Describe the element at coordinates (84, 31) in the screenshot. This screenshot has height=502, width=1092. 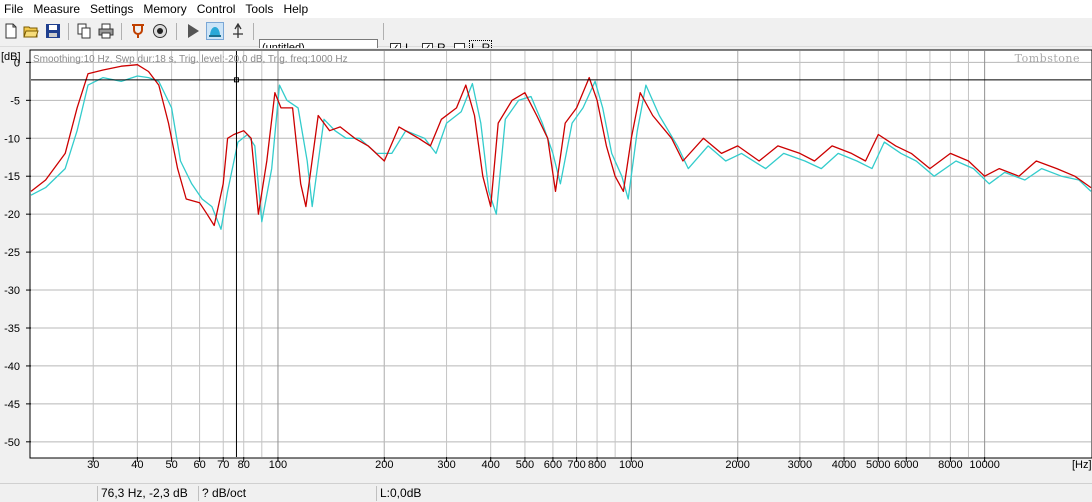
I see `copy-icon` at that location.